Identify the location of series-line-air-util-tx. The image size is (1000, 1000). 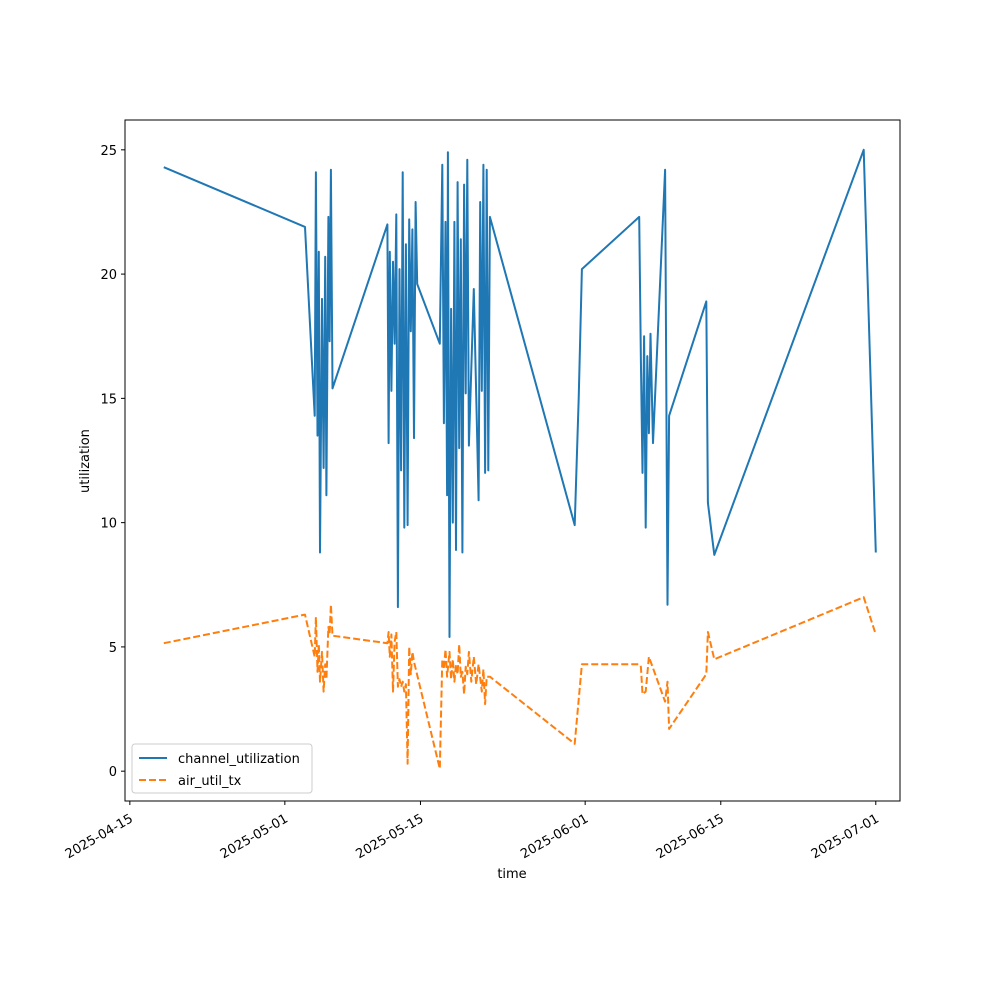
(520, 683).